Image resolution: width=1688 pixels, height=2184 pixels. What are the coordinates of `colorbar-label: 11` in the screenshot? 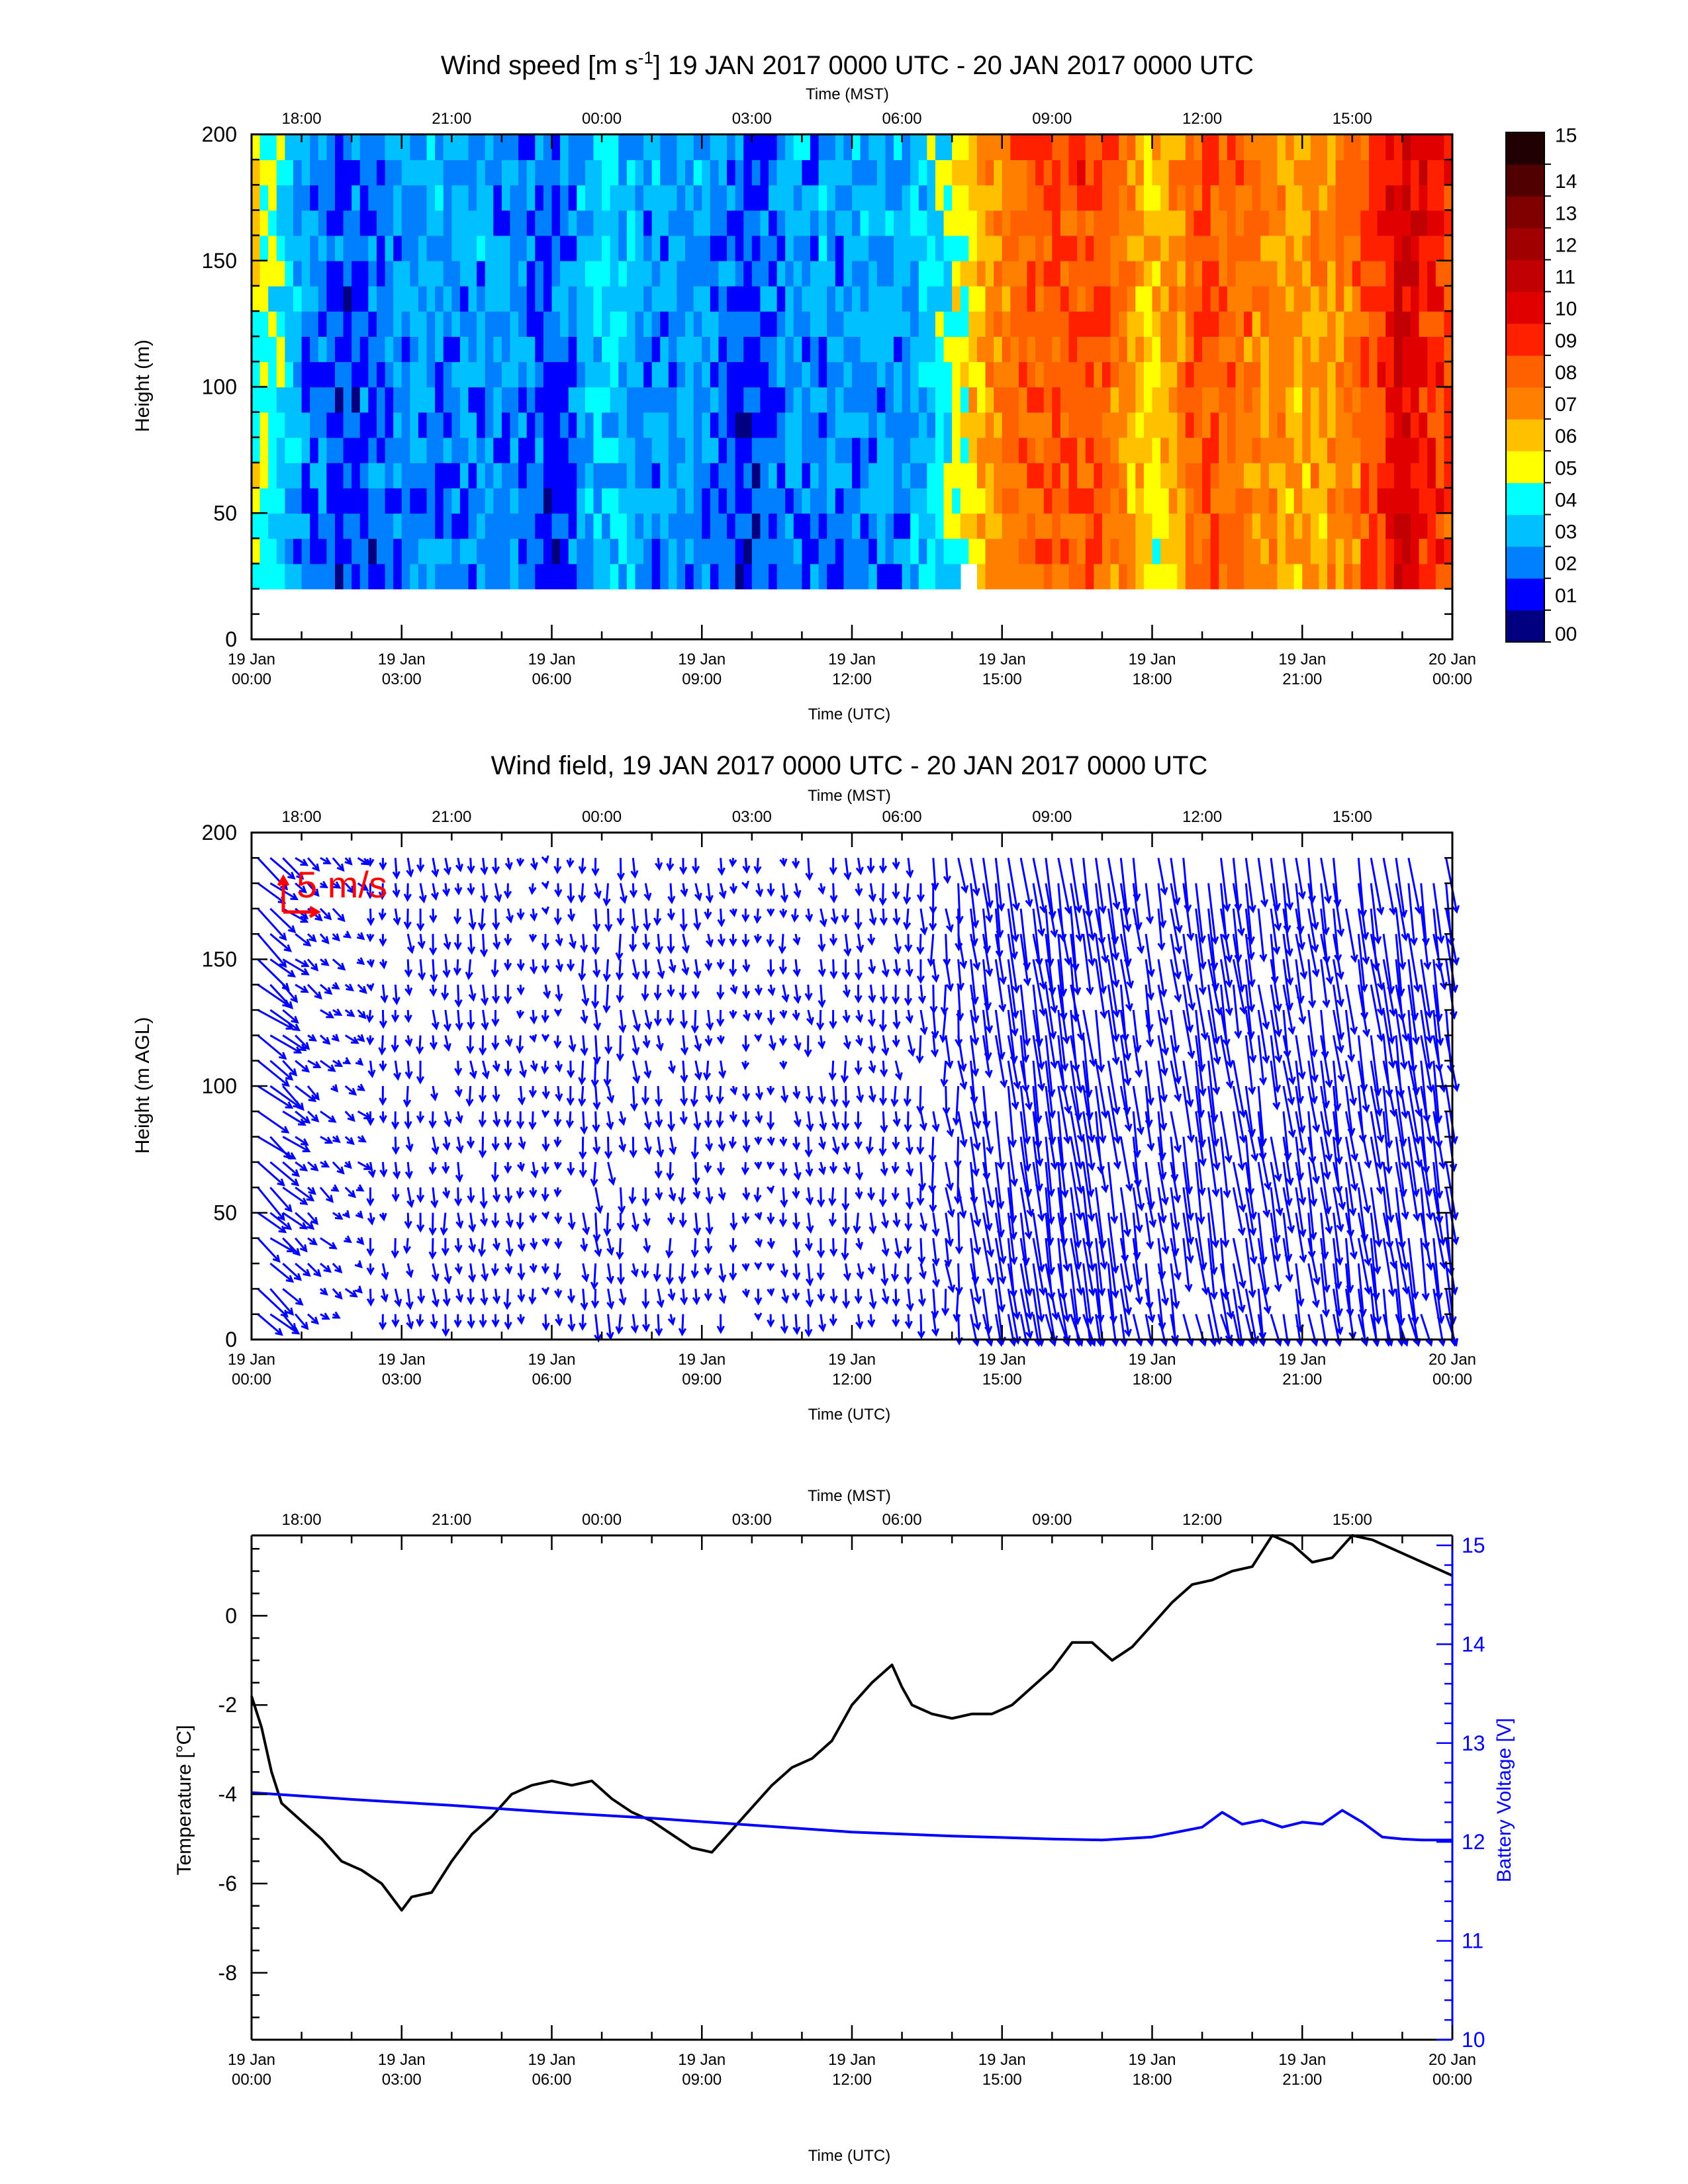 It's located at (1565, 278).